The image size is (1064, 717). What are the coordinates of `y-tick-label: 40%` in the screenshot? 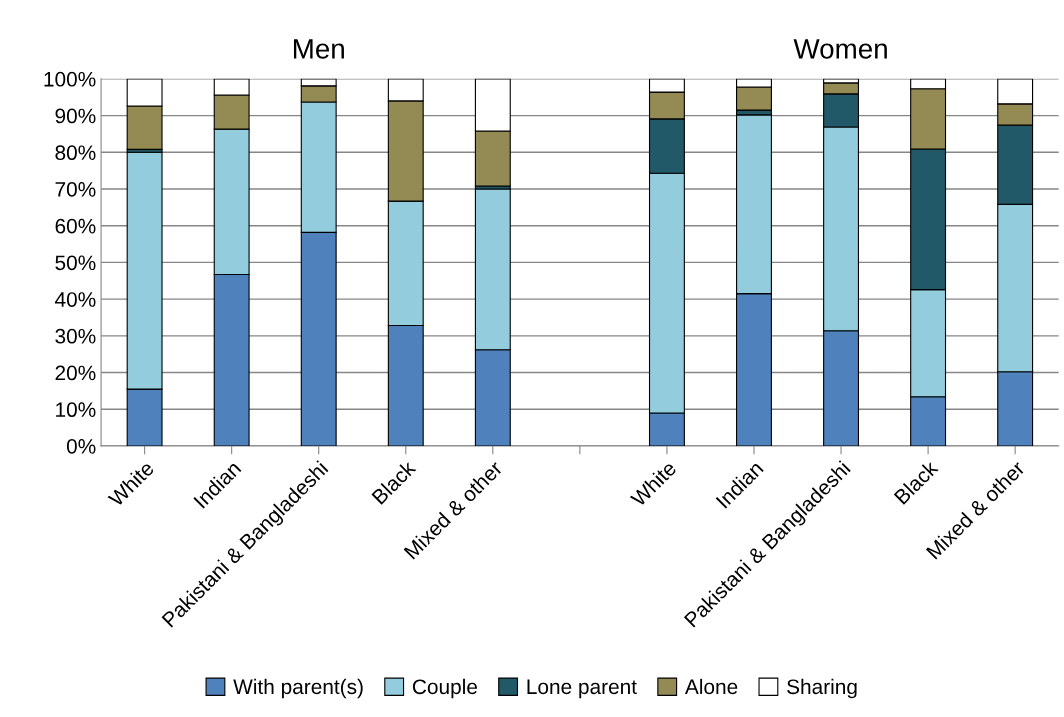 It's located at (75, 299).